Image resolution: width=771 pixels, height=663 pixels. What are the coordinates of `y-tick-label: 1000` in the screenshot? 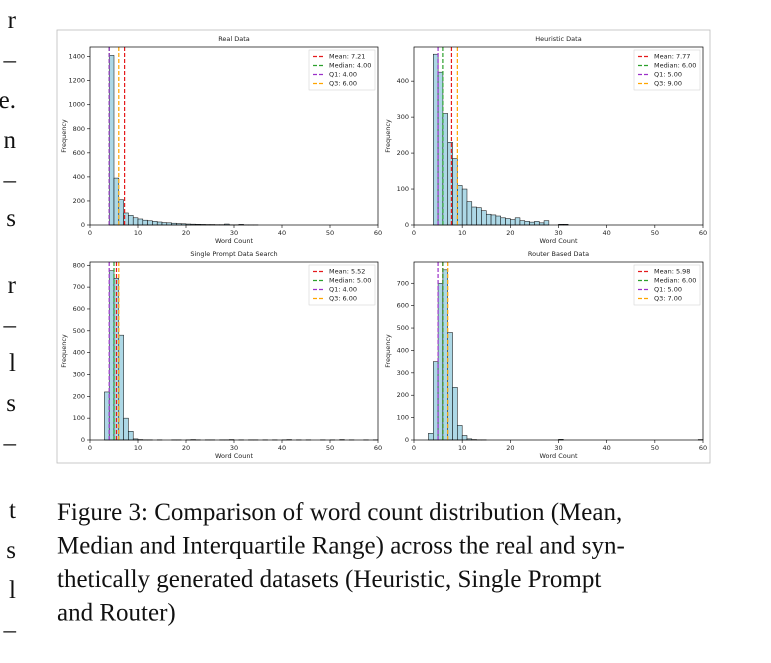 It's located at (76, 105).